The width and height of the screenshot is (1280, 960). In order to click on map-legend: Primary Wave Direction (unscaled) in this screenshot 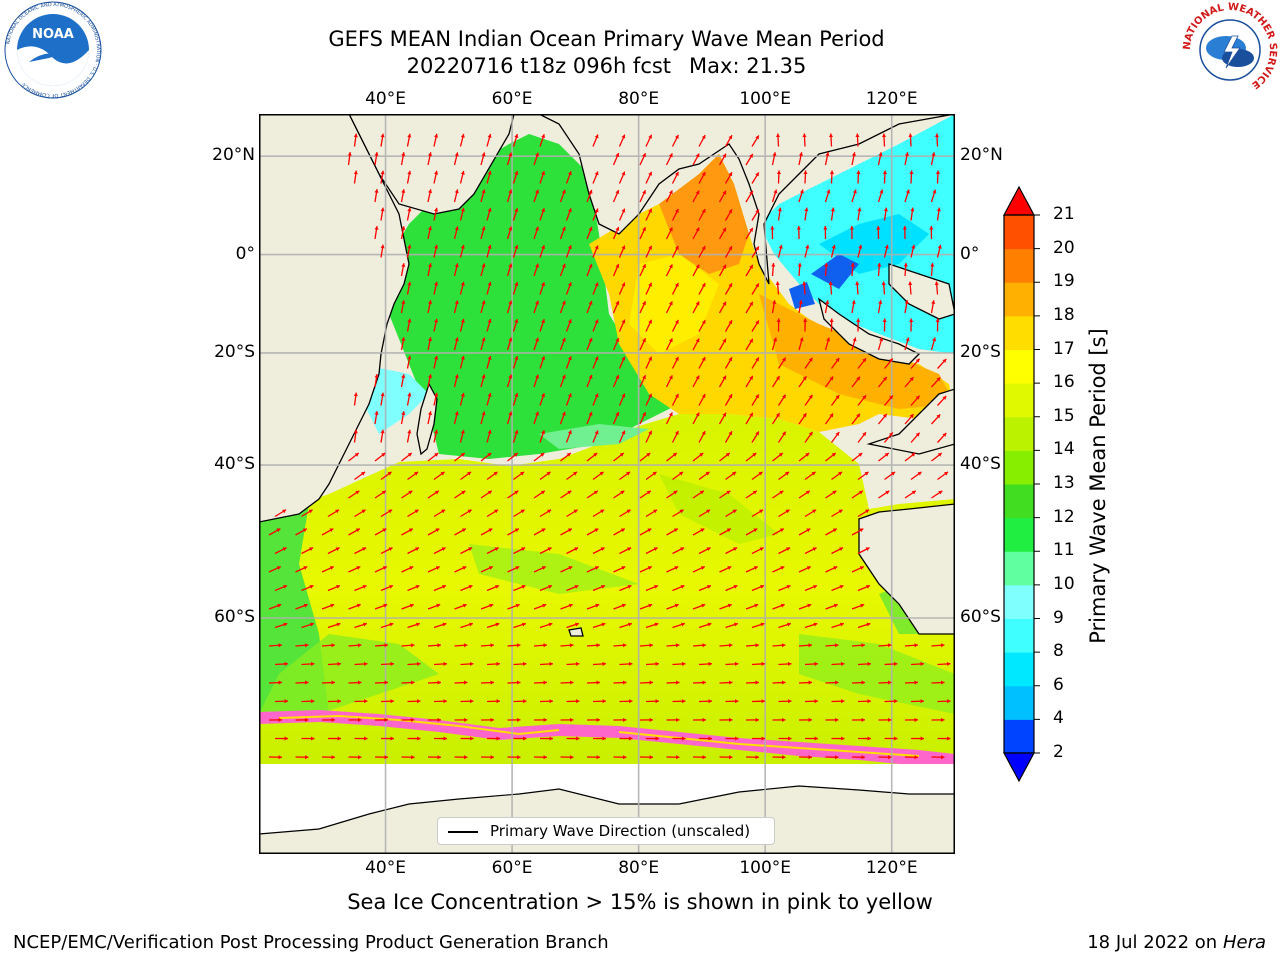, I will do `click(606, 831)`.